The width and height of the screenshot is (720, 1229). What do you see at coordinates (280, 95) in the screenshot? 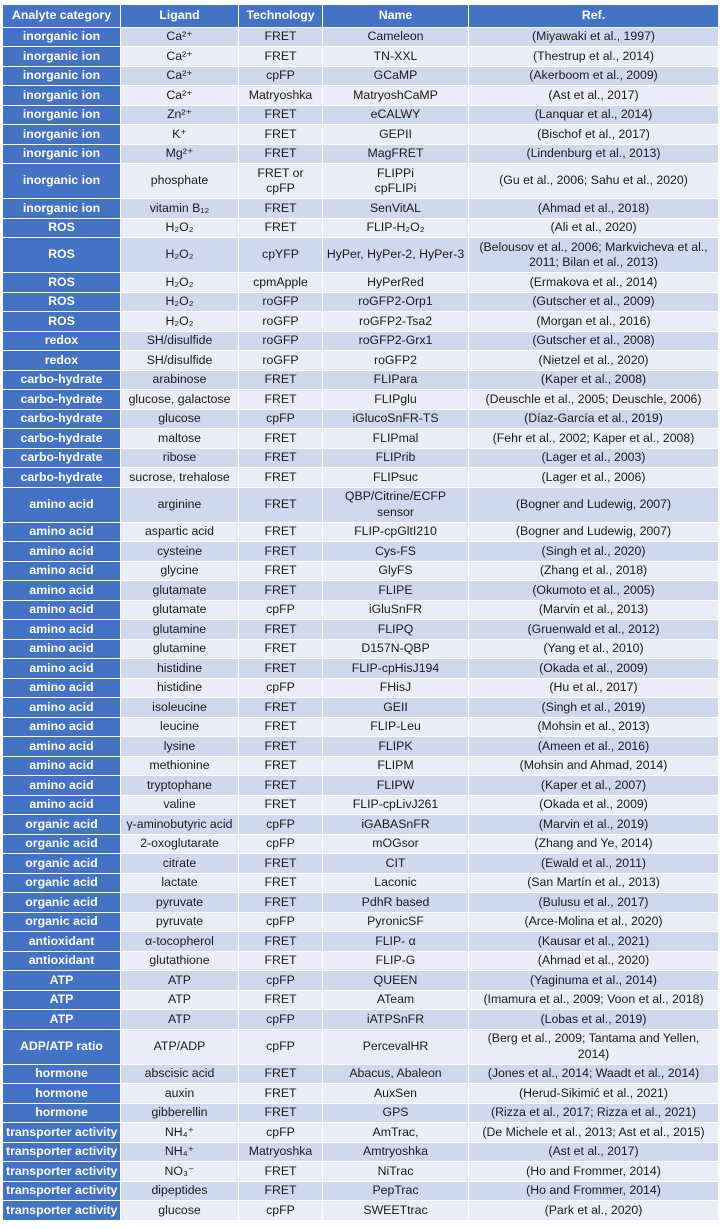
I see `technology-cell: Matryoshka` at bounding box center [280, 95].